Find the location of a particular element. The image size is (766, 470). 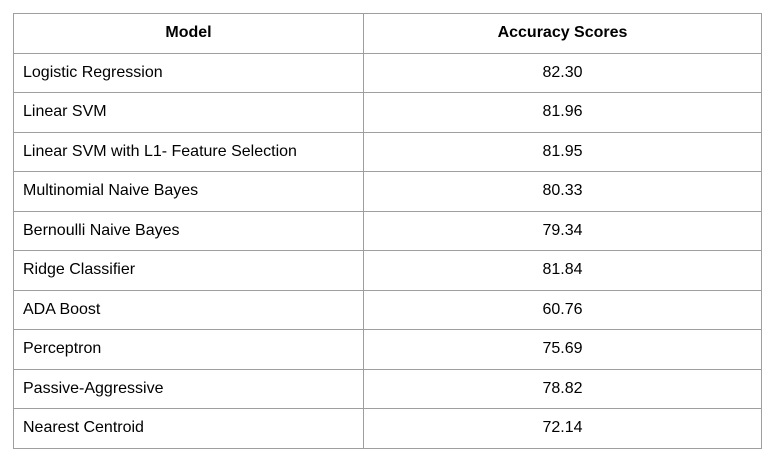

accuracy-score: 75.69 is located at coordinates (562, 349).